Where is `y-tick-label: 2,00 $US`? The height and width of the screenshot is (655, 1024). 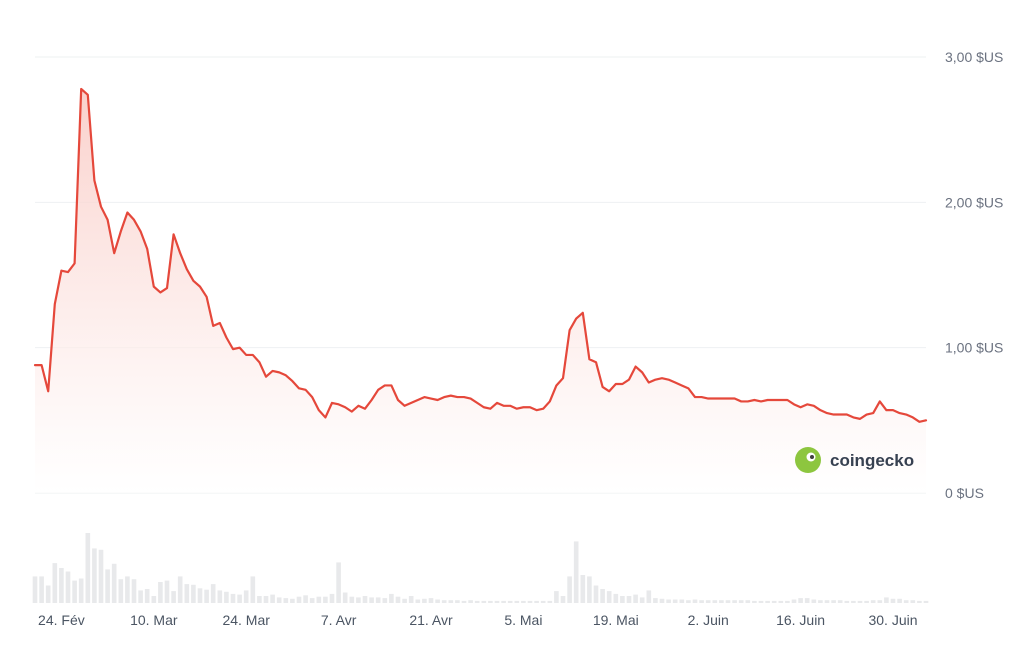 y-tick-label: 2,00 $US is located at coordinates (974, 202).